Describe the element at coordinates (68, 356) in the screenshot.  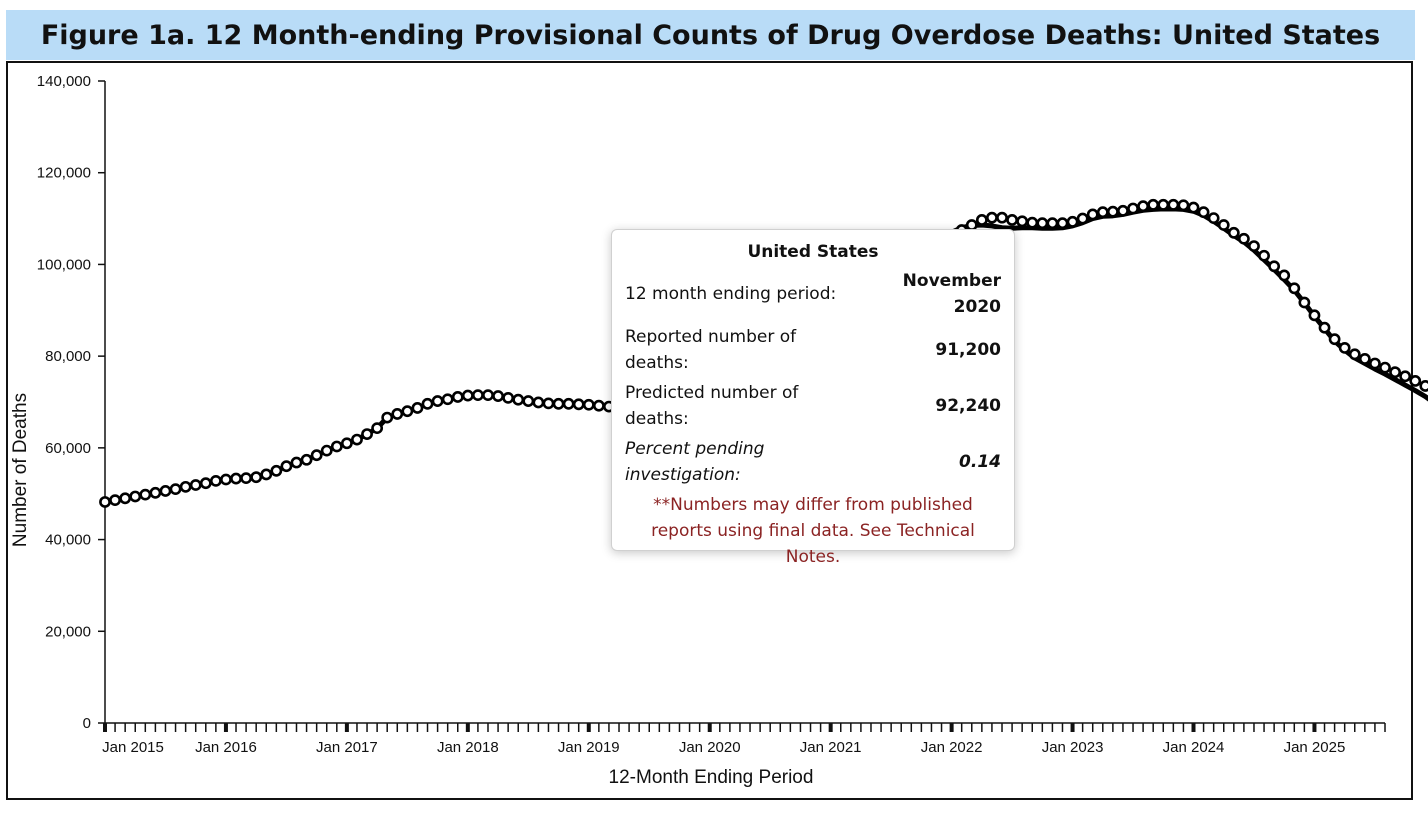
I see `y-tick-label: 80,000` at that location.